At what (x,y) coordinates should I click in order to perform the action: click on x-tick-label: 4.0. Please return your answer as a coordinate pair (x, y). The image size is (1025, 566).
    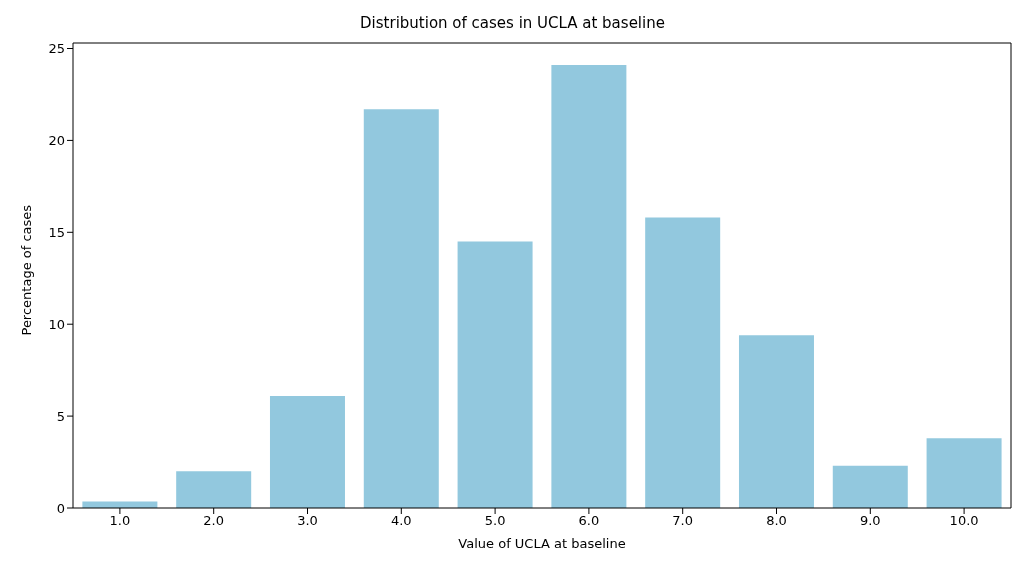
    Looking at the image, I should click on (401, 521).